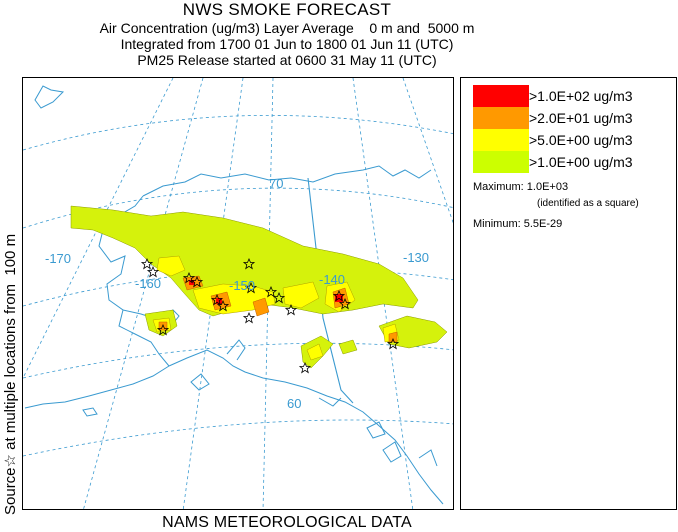 Image resolution: width=678 pixels, height=532 pixels. What do you see at coordinates (581, 118) in the screenshot?
I see `legend-label: >2.0E+01 ug/m3` at bounding box center [581, 118].